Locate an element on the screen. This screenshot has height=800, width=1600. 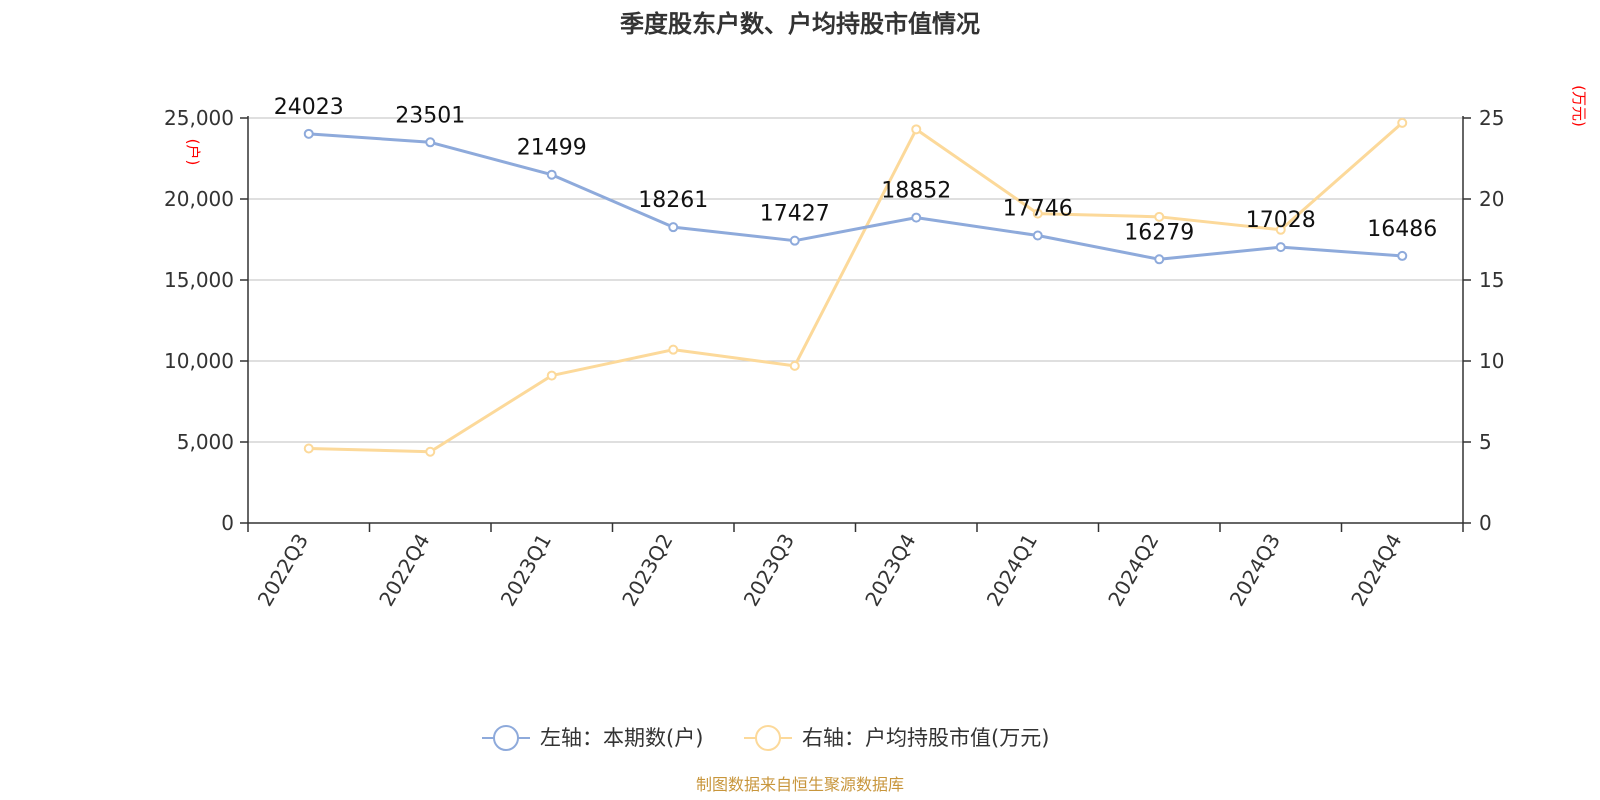
data-label: 17427 is located at coordinates (795, 214).